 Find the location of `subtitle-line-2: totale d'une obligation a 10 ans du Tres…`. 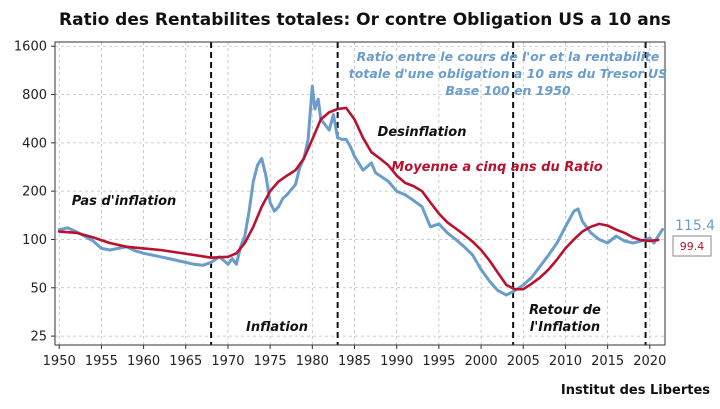

subtitle-line-2: totale d'une obligation a 10 ans du Tres… is located at coordinates (508, 73).